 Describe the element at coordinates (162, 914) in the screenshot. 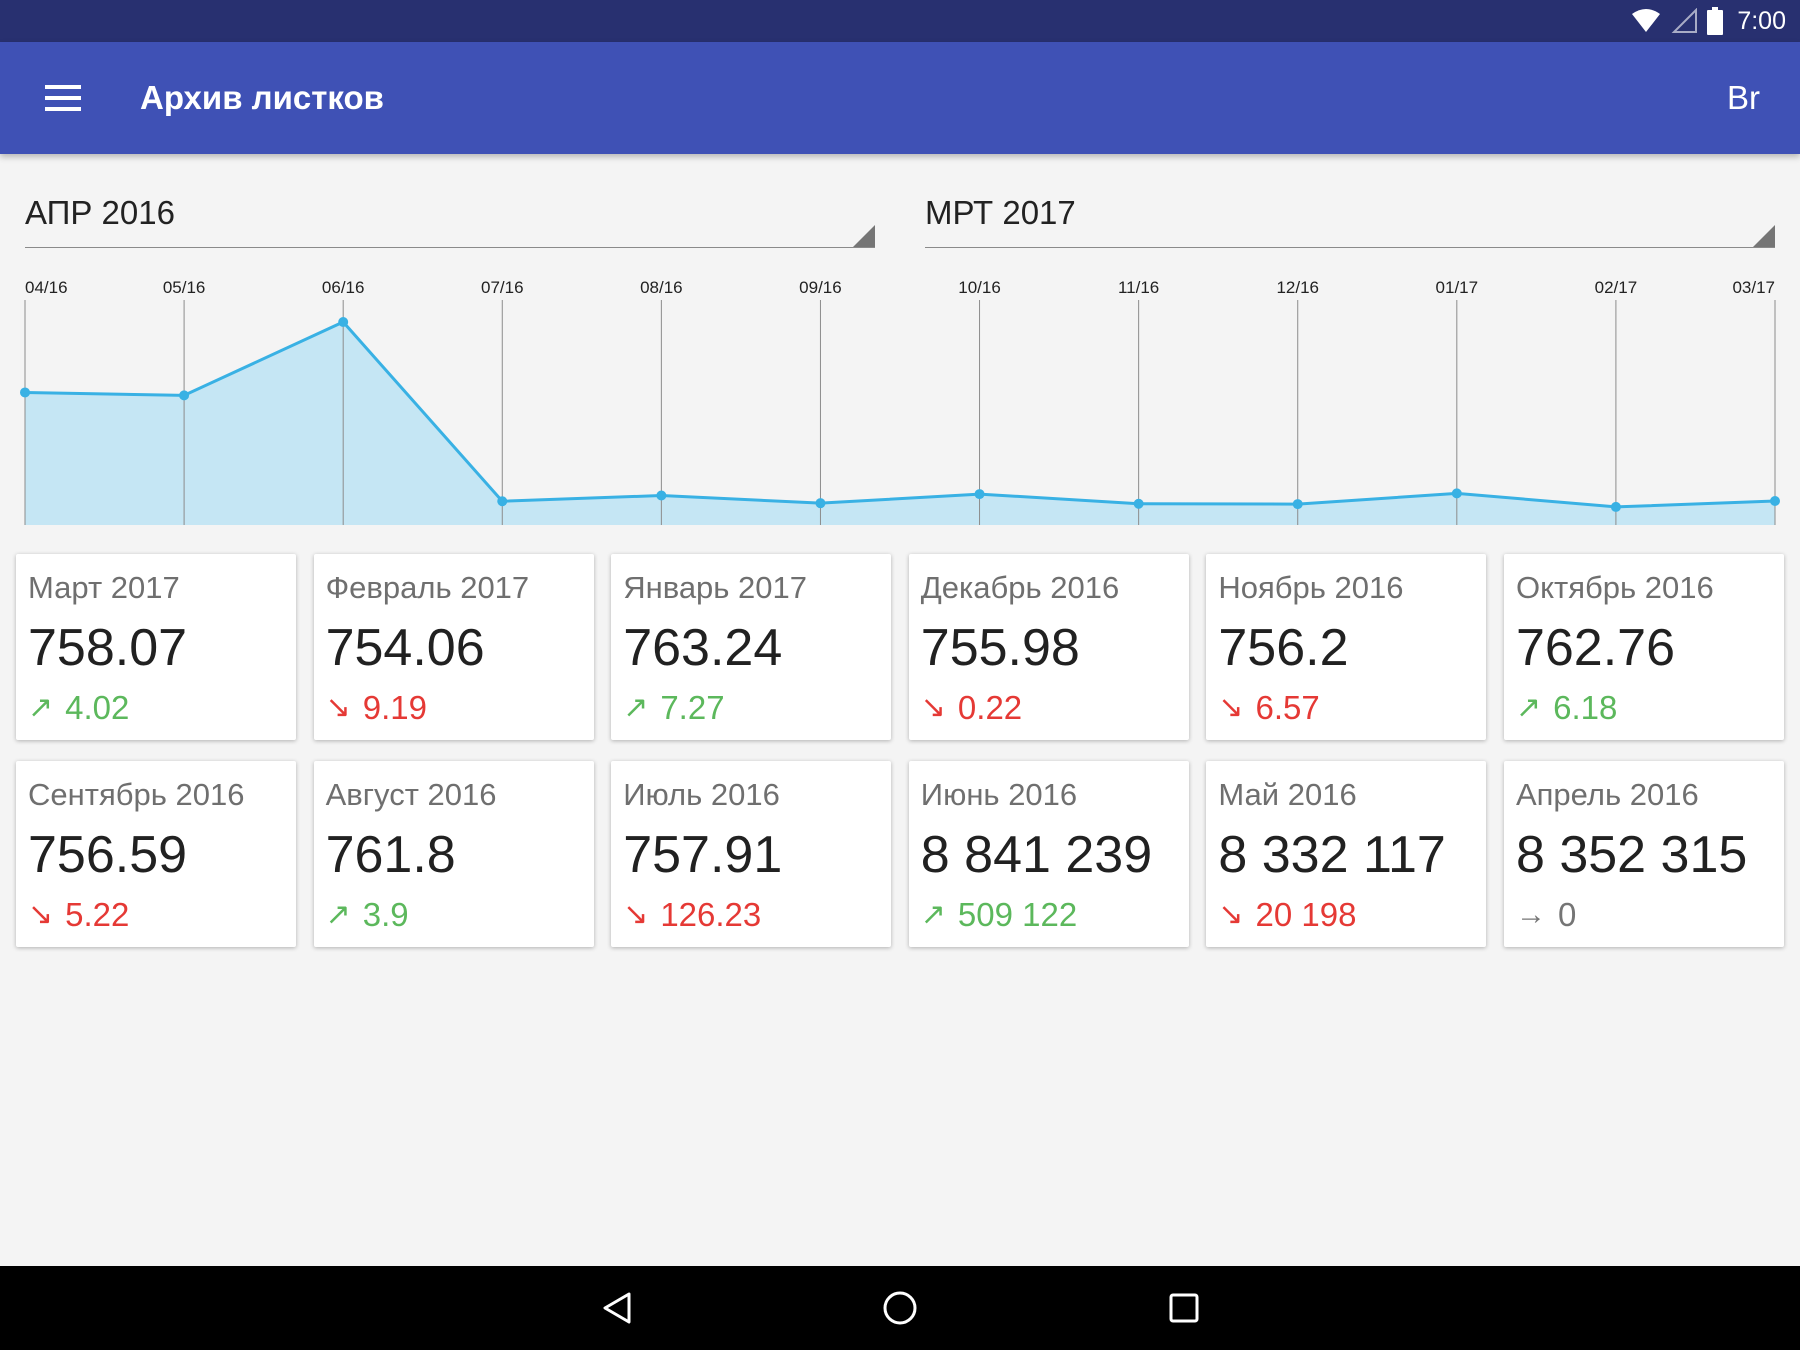

I see `card-delta: ↘ 5.22` at that location.